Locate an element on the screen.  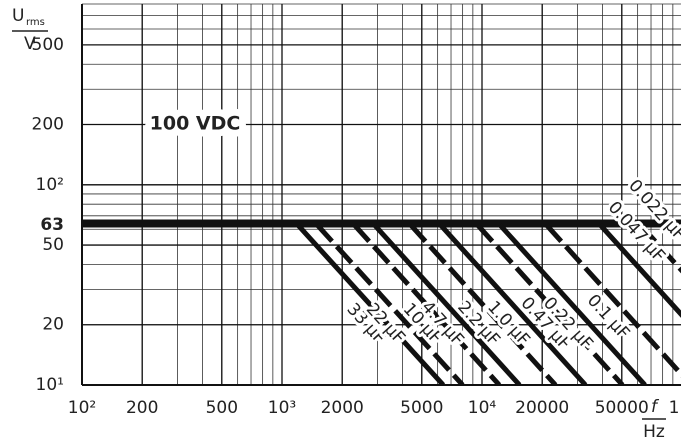
y-tick-label: 10¹ is located at coordinates (50, 385).